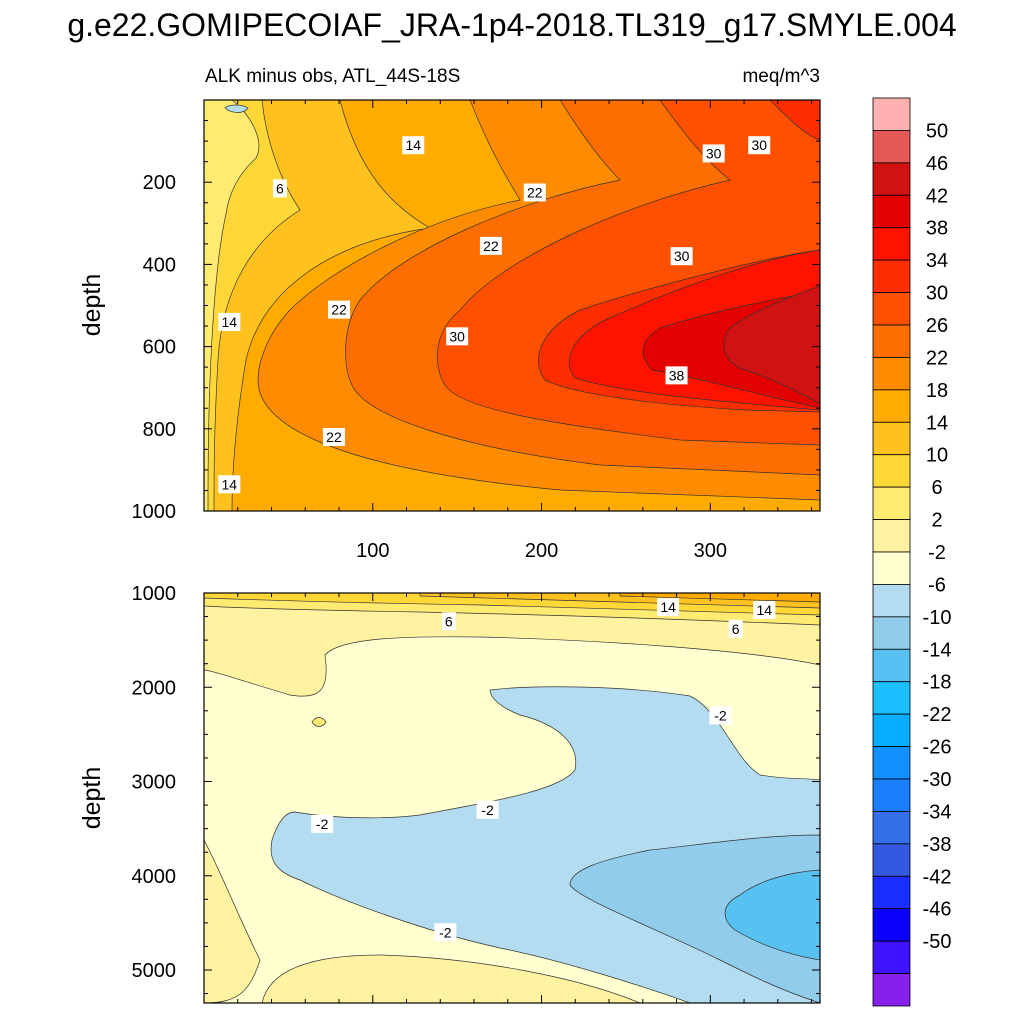 This screenshot has height=1024, width=1024. Describe the element at coordinates (937, 229) in the screenshot. I see `colorbar-label: 38` at that location.